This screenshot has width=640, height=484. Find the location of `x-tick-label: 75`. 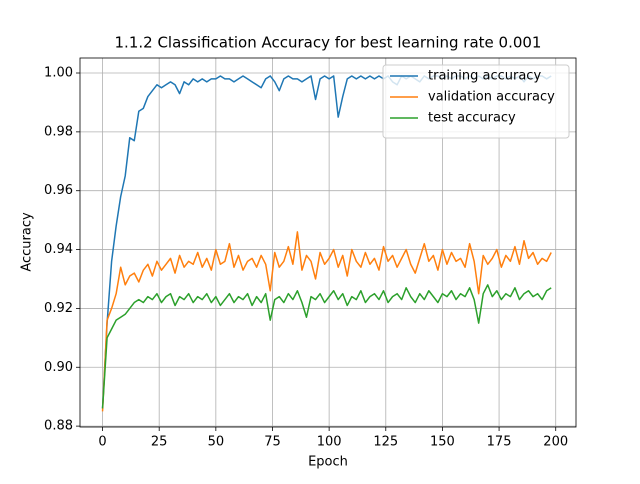

x-tick-label: 75 is located at coordinates (272, 442).